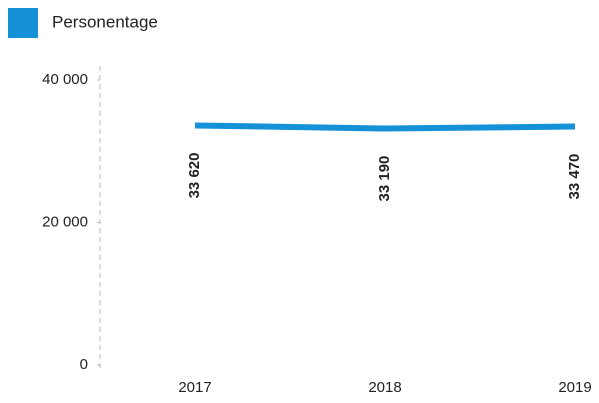  I want to click on value-label: 33 470, so click(574, 177).